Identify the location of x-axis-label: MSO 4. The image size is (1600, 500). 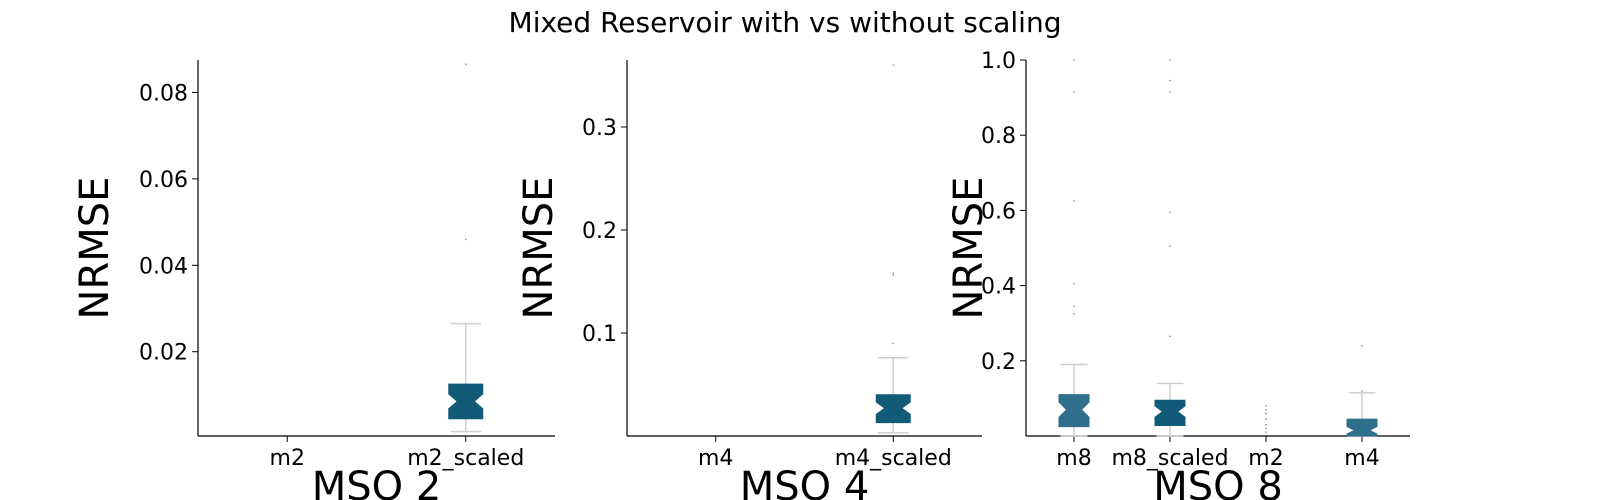
(805, 482).